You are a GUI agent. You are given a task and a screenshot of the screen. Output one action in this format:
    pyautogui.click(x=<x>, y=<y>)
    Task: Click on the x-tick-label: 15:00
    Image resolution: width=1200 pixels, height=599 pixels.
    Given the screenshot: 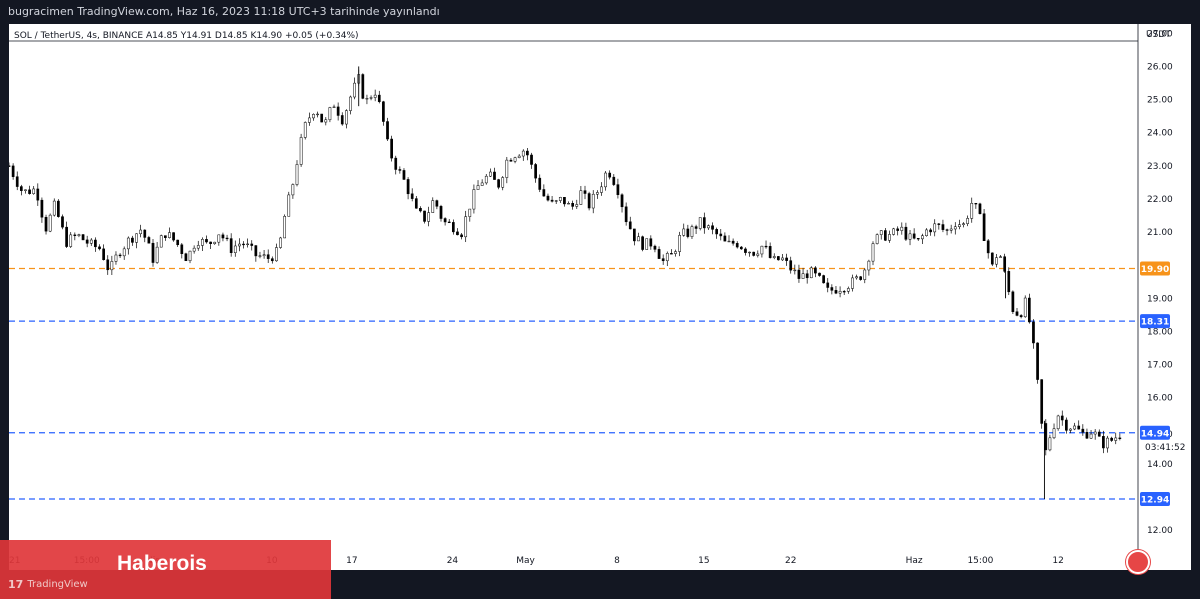 What is the action you would take?
    pyautogui.click(x=980, y=561)
    